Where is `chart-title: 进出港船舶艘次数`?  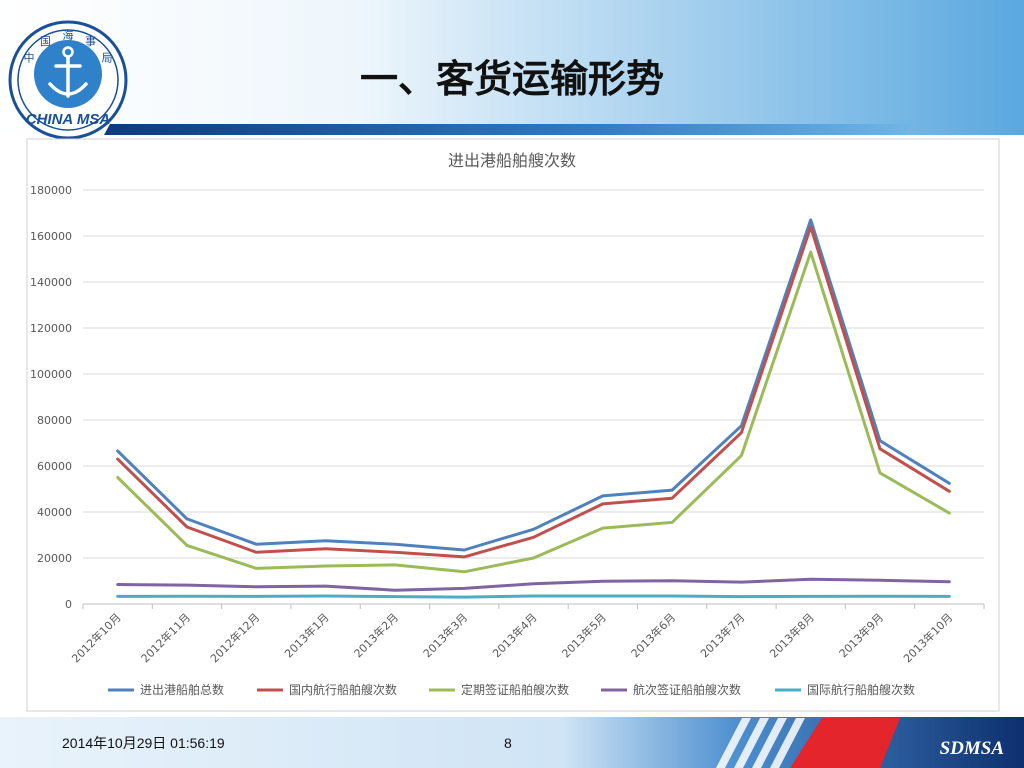
chart-title: 进出港船舶艘次数 is located at coordinates (512, 160).